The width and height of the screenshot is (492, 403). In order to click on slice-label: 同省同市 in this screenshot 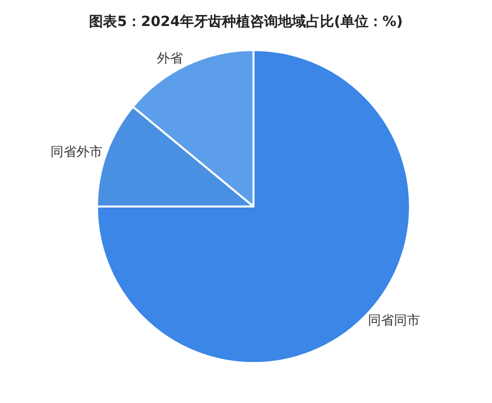, I will do `click(394, 320)`.